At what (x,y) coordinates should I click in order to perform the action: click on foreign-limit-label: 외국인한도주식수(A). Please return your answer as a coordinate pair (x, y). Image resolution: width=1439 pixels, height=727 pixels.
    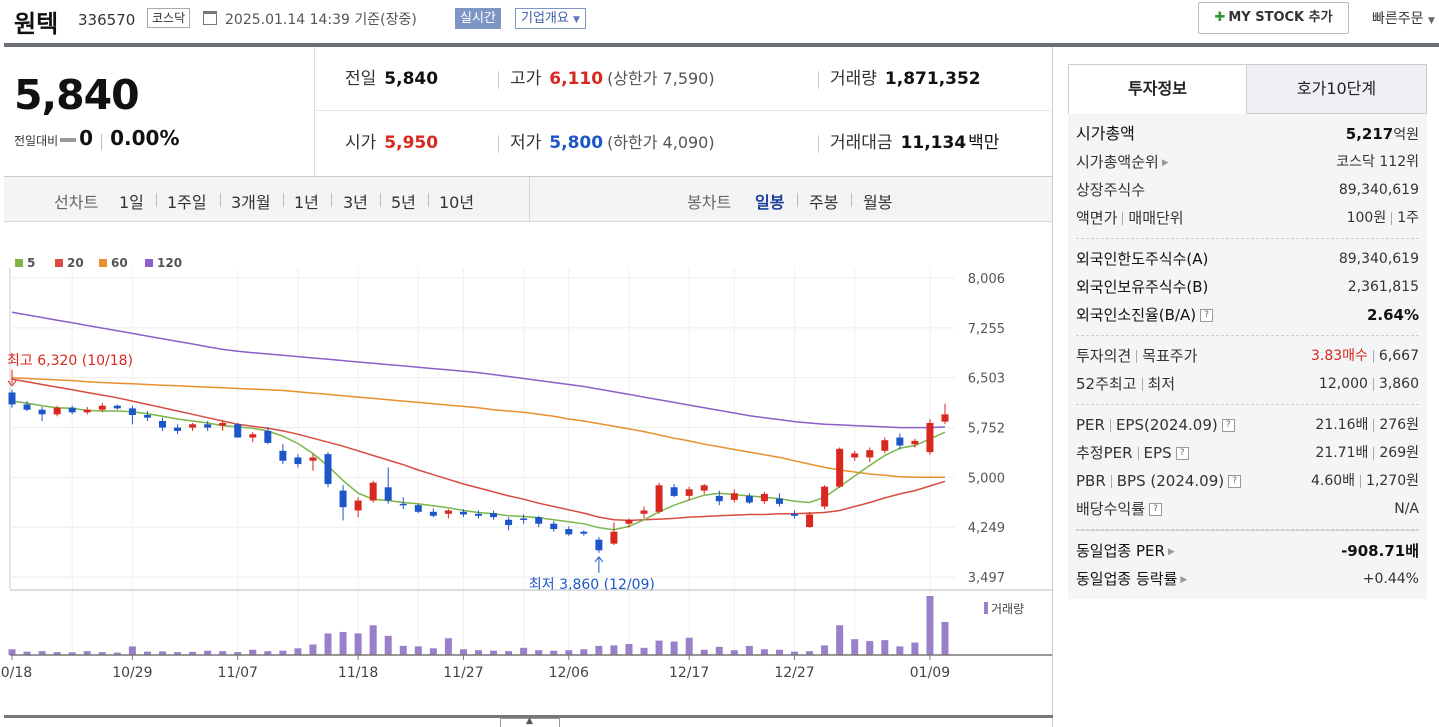
    Looking at the image, I should click on (1142, 259).